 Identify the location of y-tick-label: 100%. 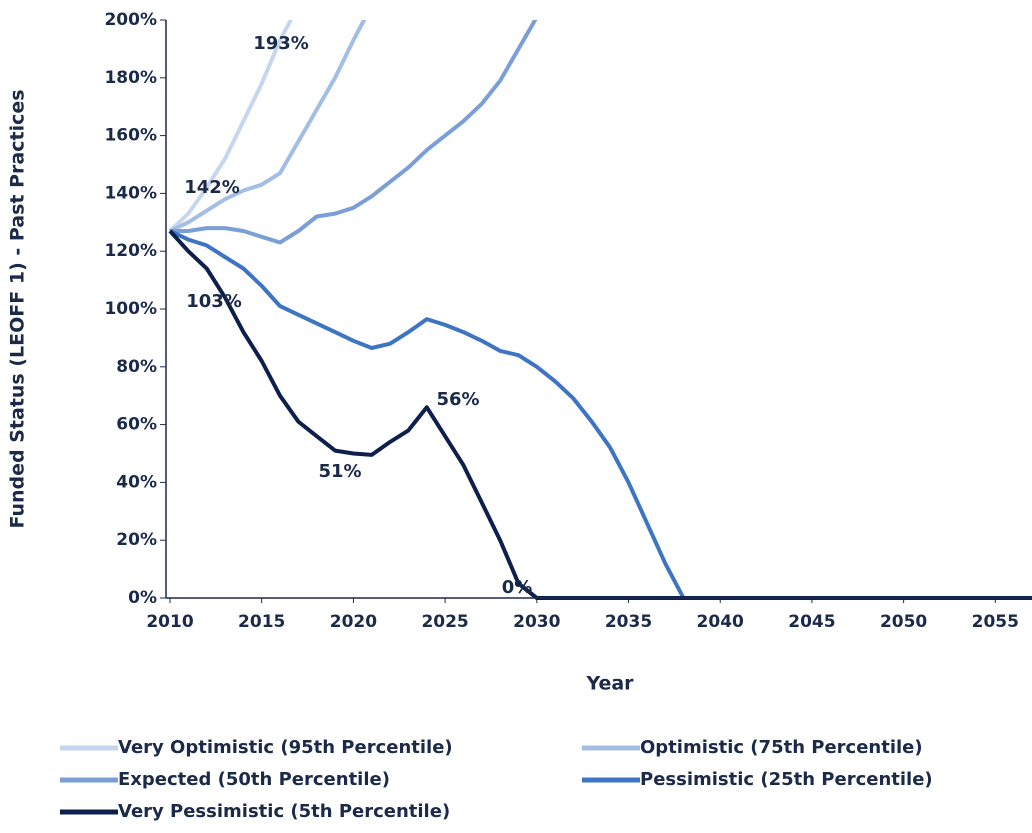
(130, 309).